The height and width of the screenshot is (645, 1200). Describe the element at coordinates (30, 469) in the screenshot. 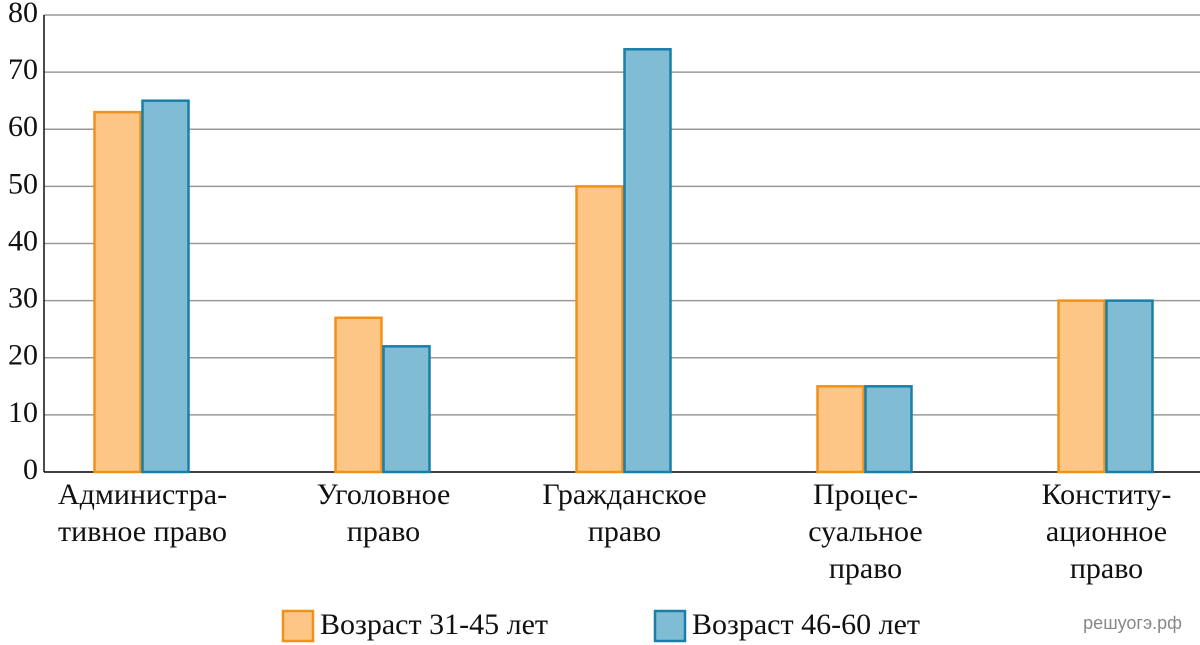

I see `y-tick-label: 0` at that location.